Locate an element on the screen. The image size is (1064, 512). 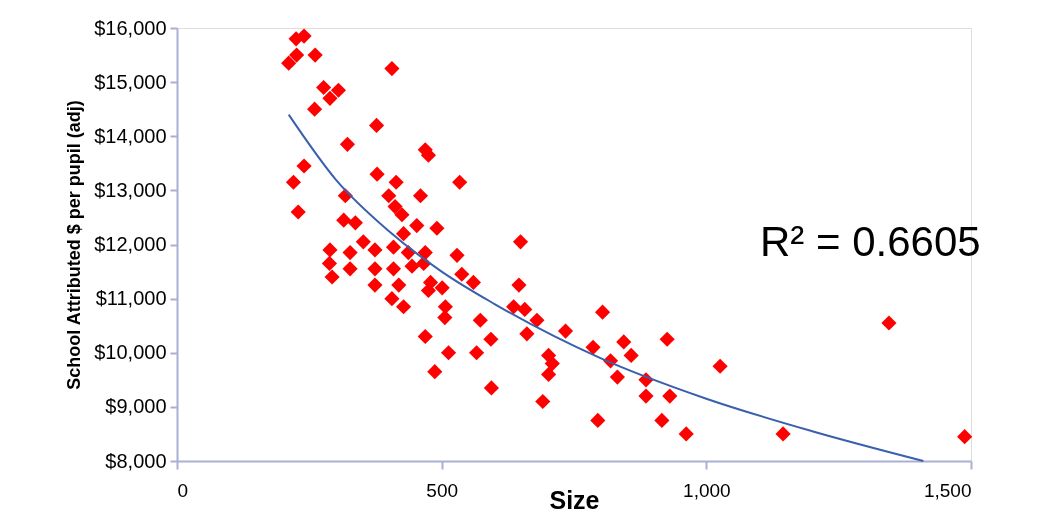
x-tick-label: 0 is located at coordinates (183, 490).